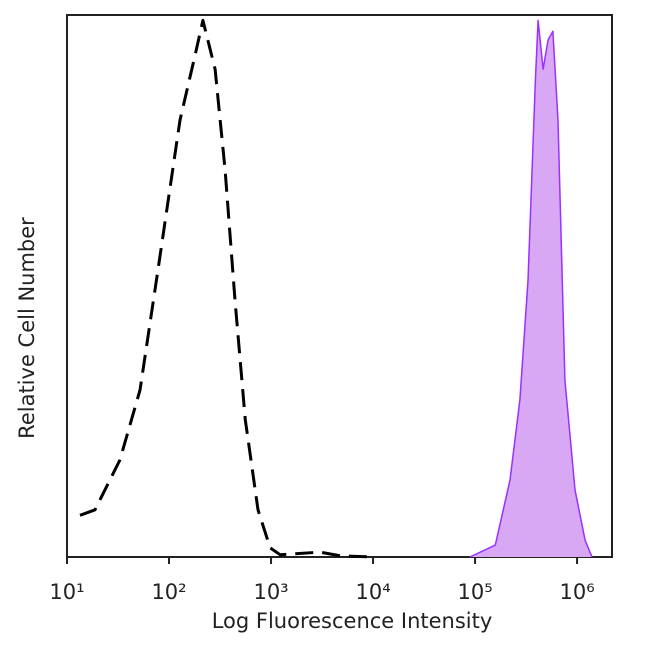  What do you see at coordinates (372, 592) in the screenshot?
I see `x-tick-label: 10⁴` at bounding box center [372, 592].